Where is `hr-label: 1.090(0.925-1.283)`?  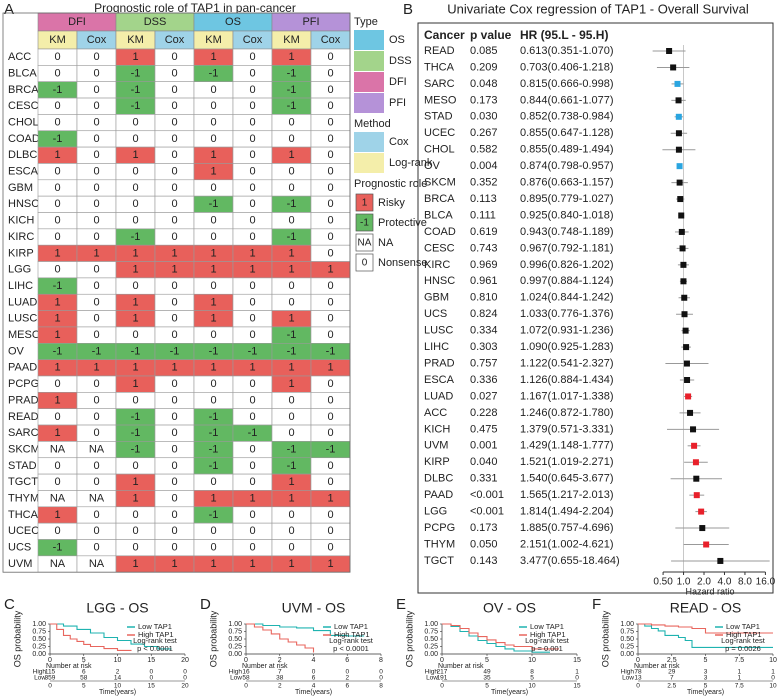 hr-label: 1.090(0.925-1.283) is located at coordinates (567, 347).